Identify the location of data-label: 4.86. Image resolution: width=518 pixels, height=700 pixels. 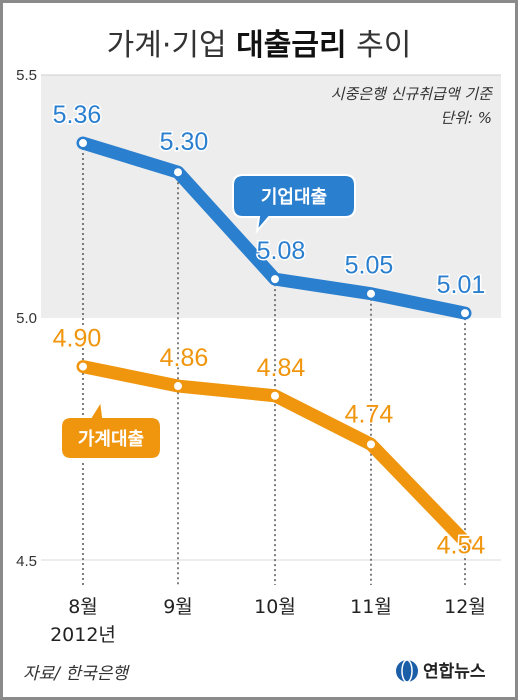
(184, 358).